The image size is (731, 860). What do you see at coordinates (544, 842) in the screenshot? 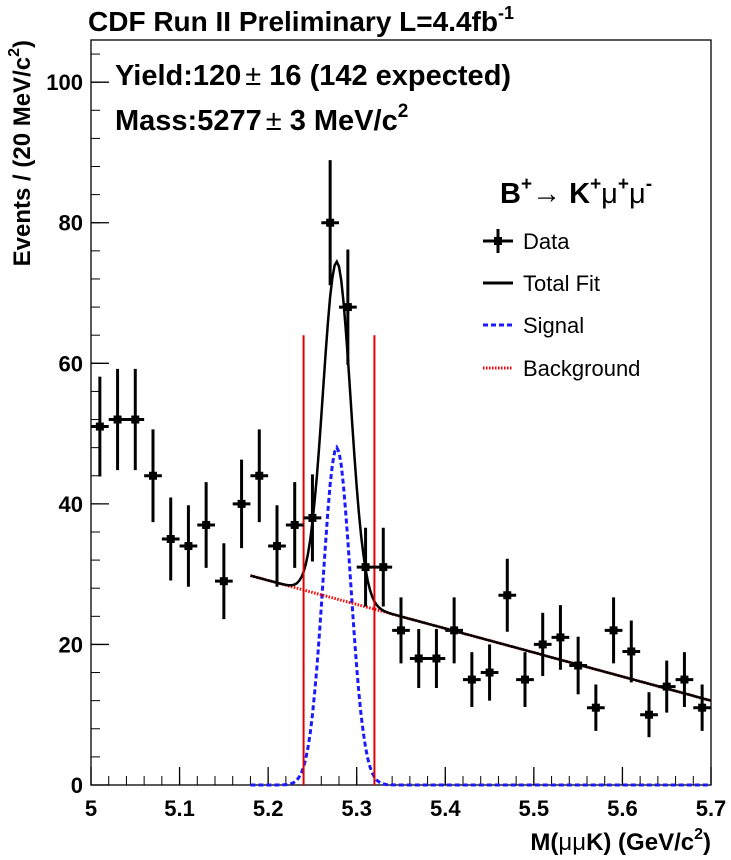
I see `x-axis-title-pre: M(` at bounding box center [544, 842].